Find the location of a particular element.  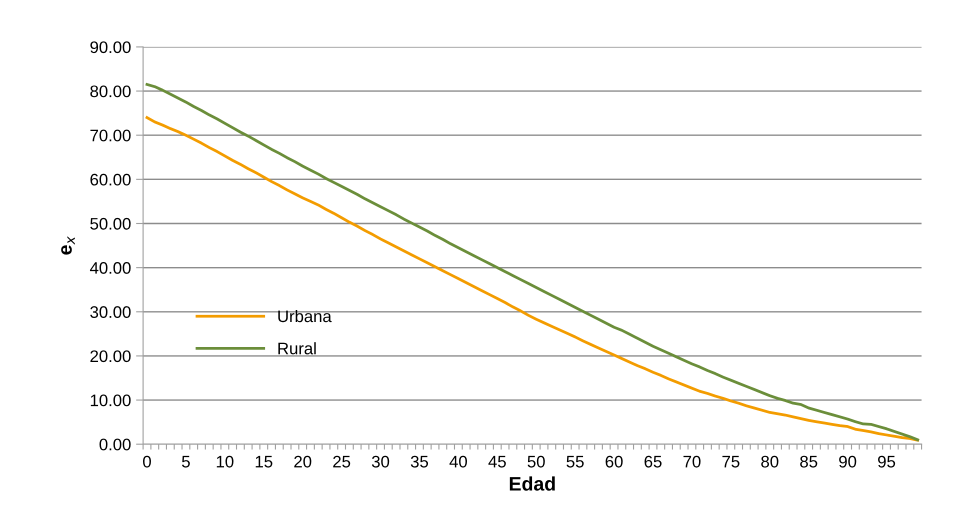

y-tick-label: 90.00 is located at coordinates (110, 47).